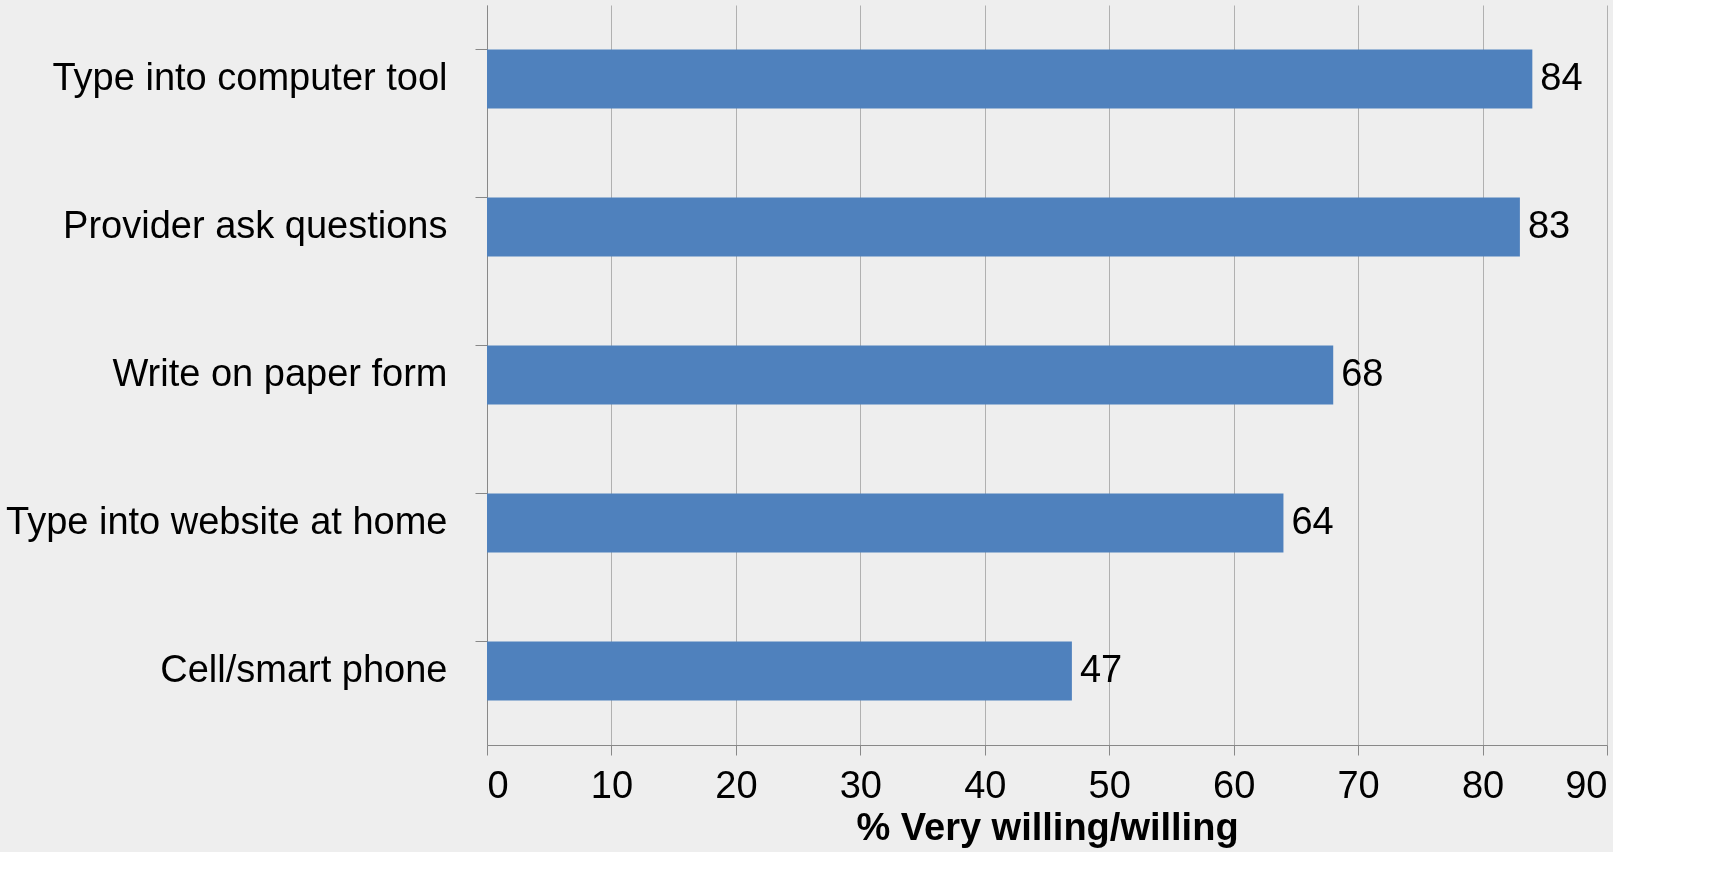 The image size is (1709, 895). What do you see at coordinates (985, 784) in the screenshot?
I see `x-tick-label: 40` at bounding box center [985, 784].